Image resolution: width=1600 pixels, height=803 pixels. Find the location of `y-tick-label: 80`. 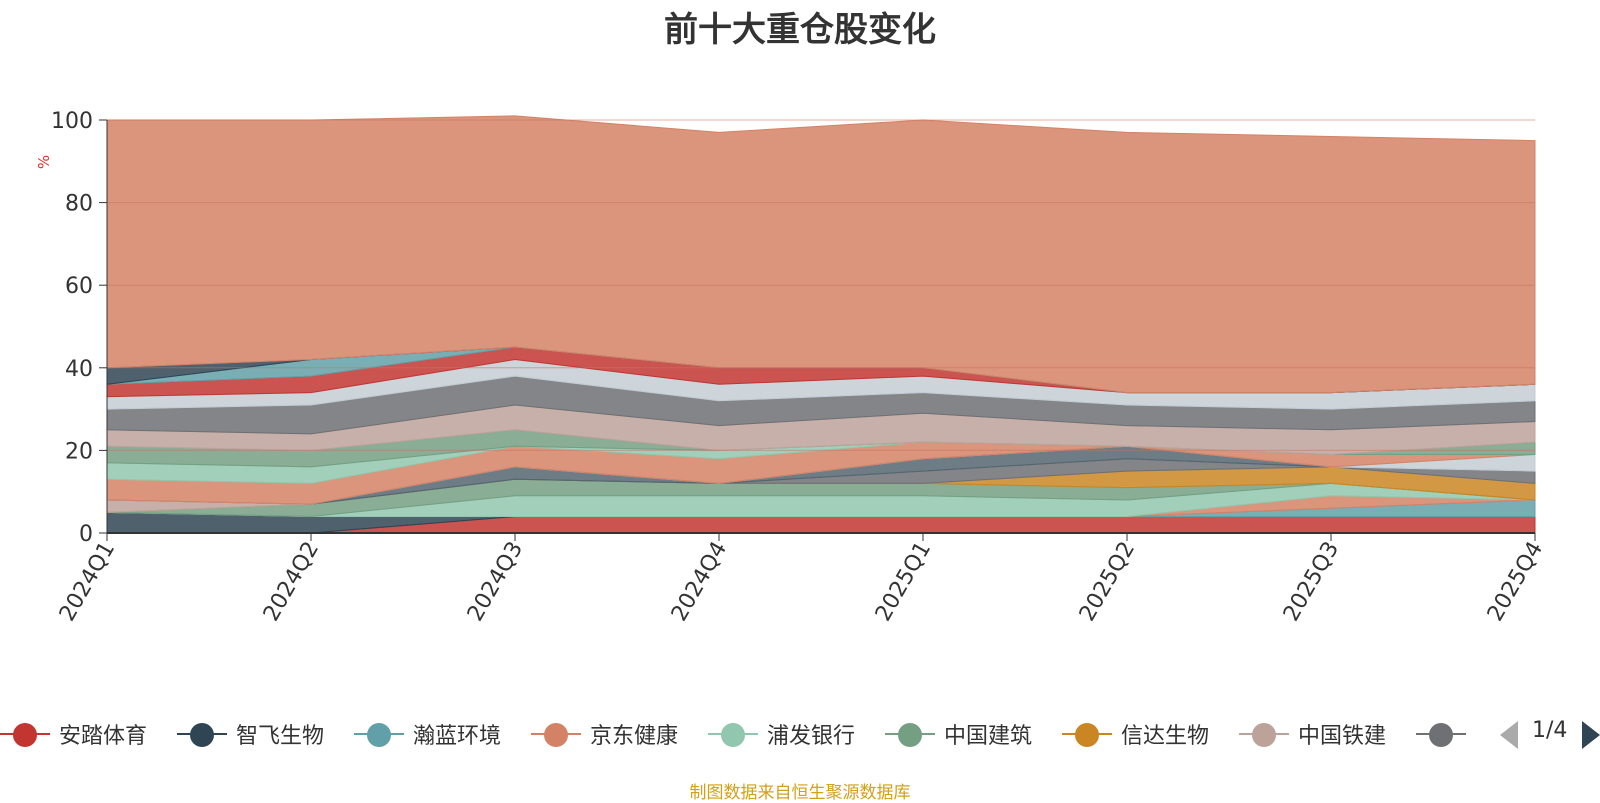

y-tick-label: 80 is located at coordinates (79, 204).